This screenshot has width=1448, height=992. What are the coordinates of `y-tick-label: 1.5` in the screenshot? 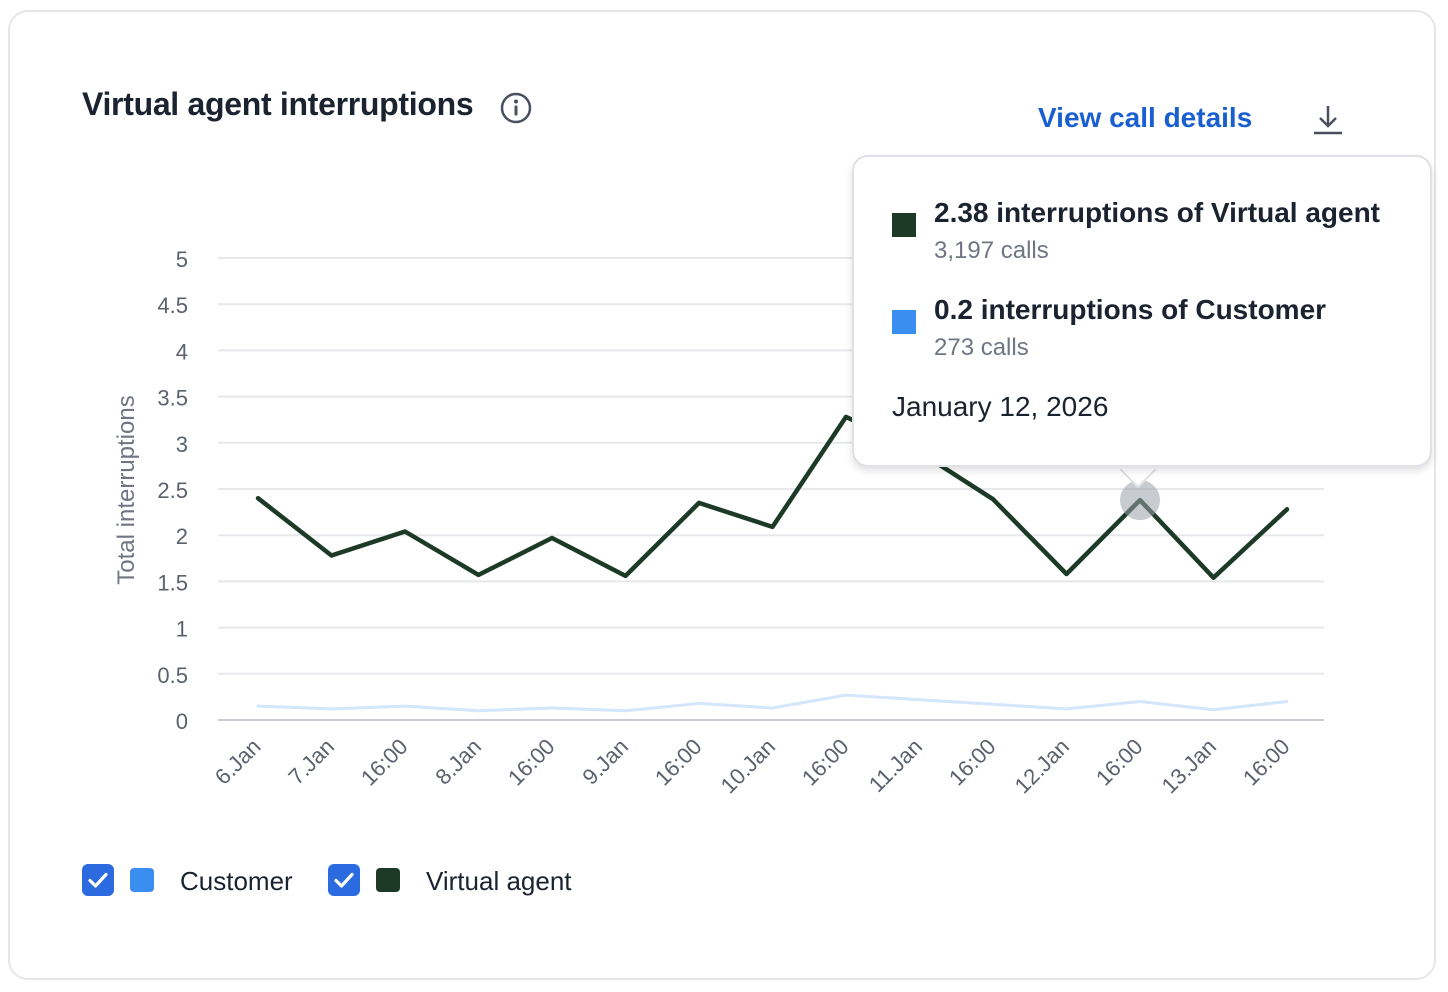 It's located at (172, 582).